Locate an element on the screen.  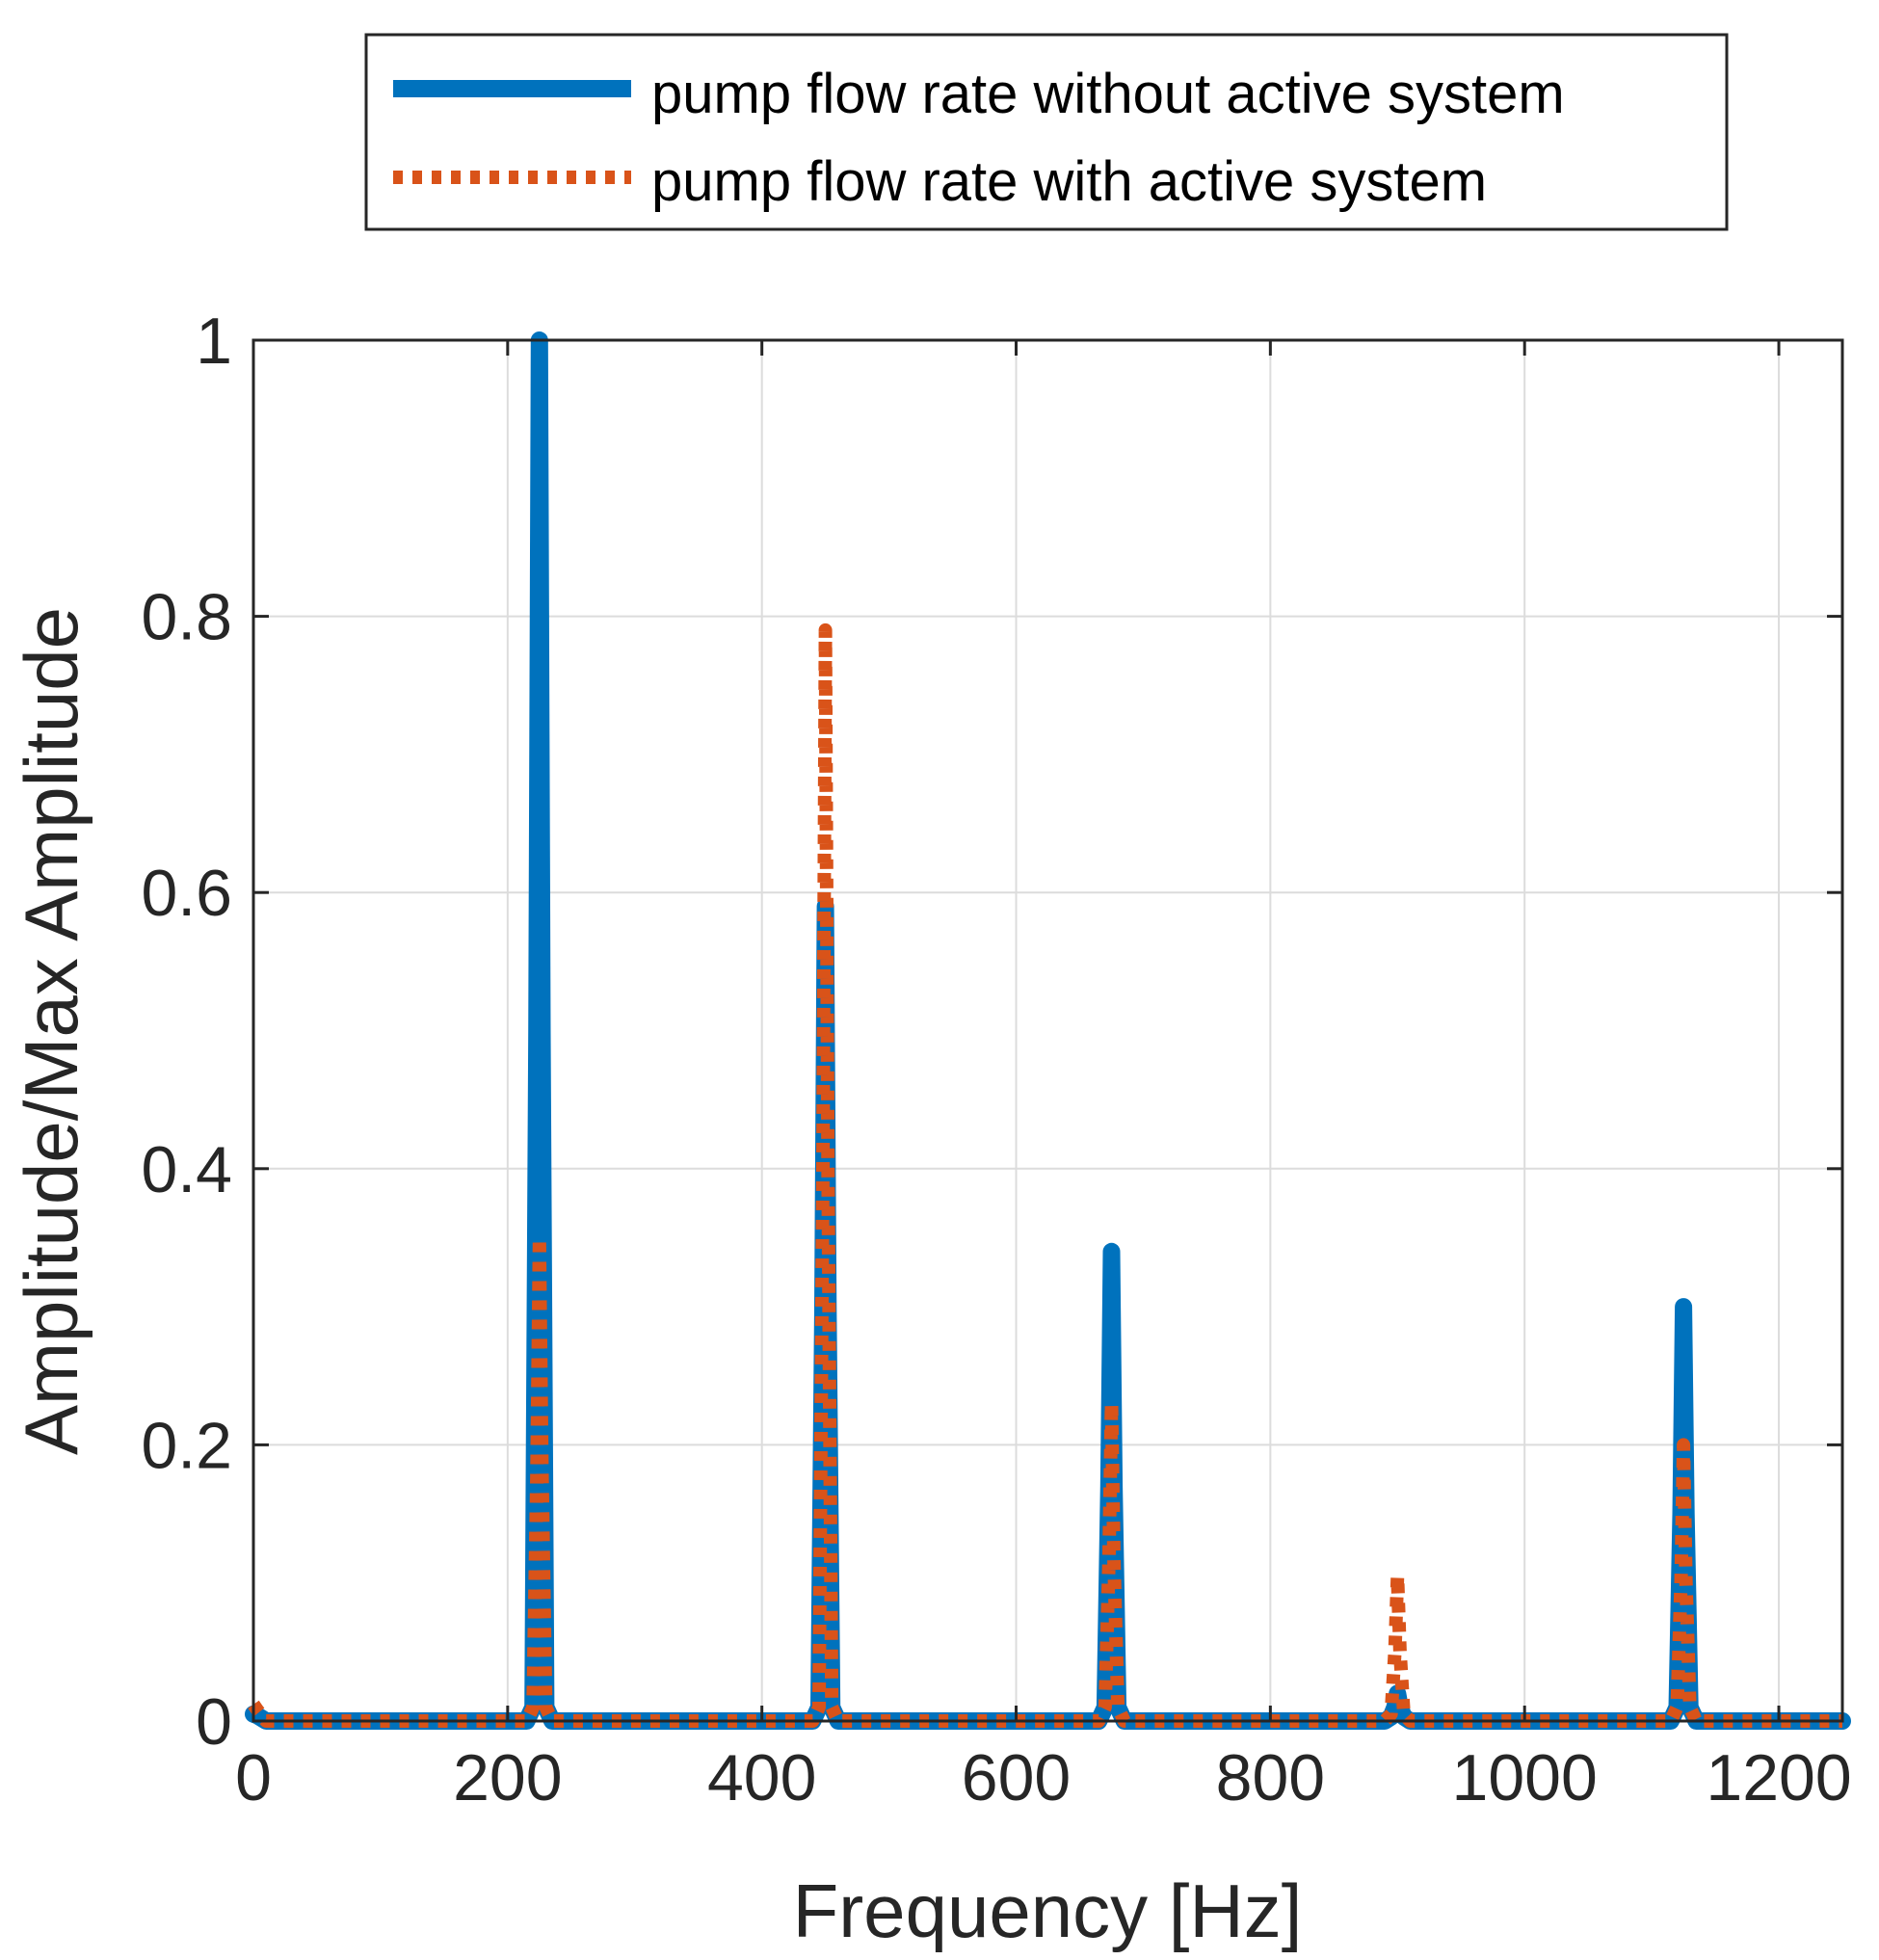
y-tick-label: 0.6 is located at coordinates (186, 893).